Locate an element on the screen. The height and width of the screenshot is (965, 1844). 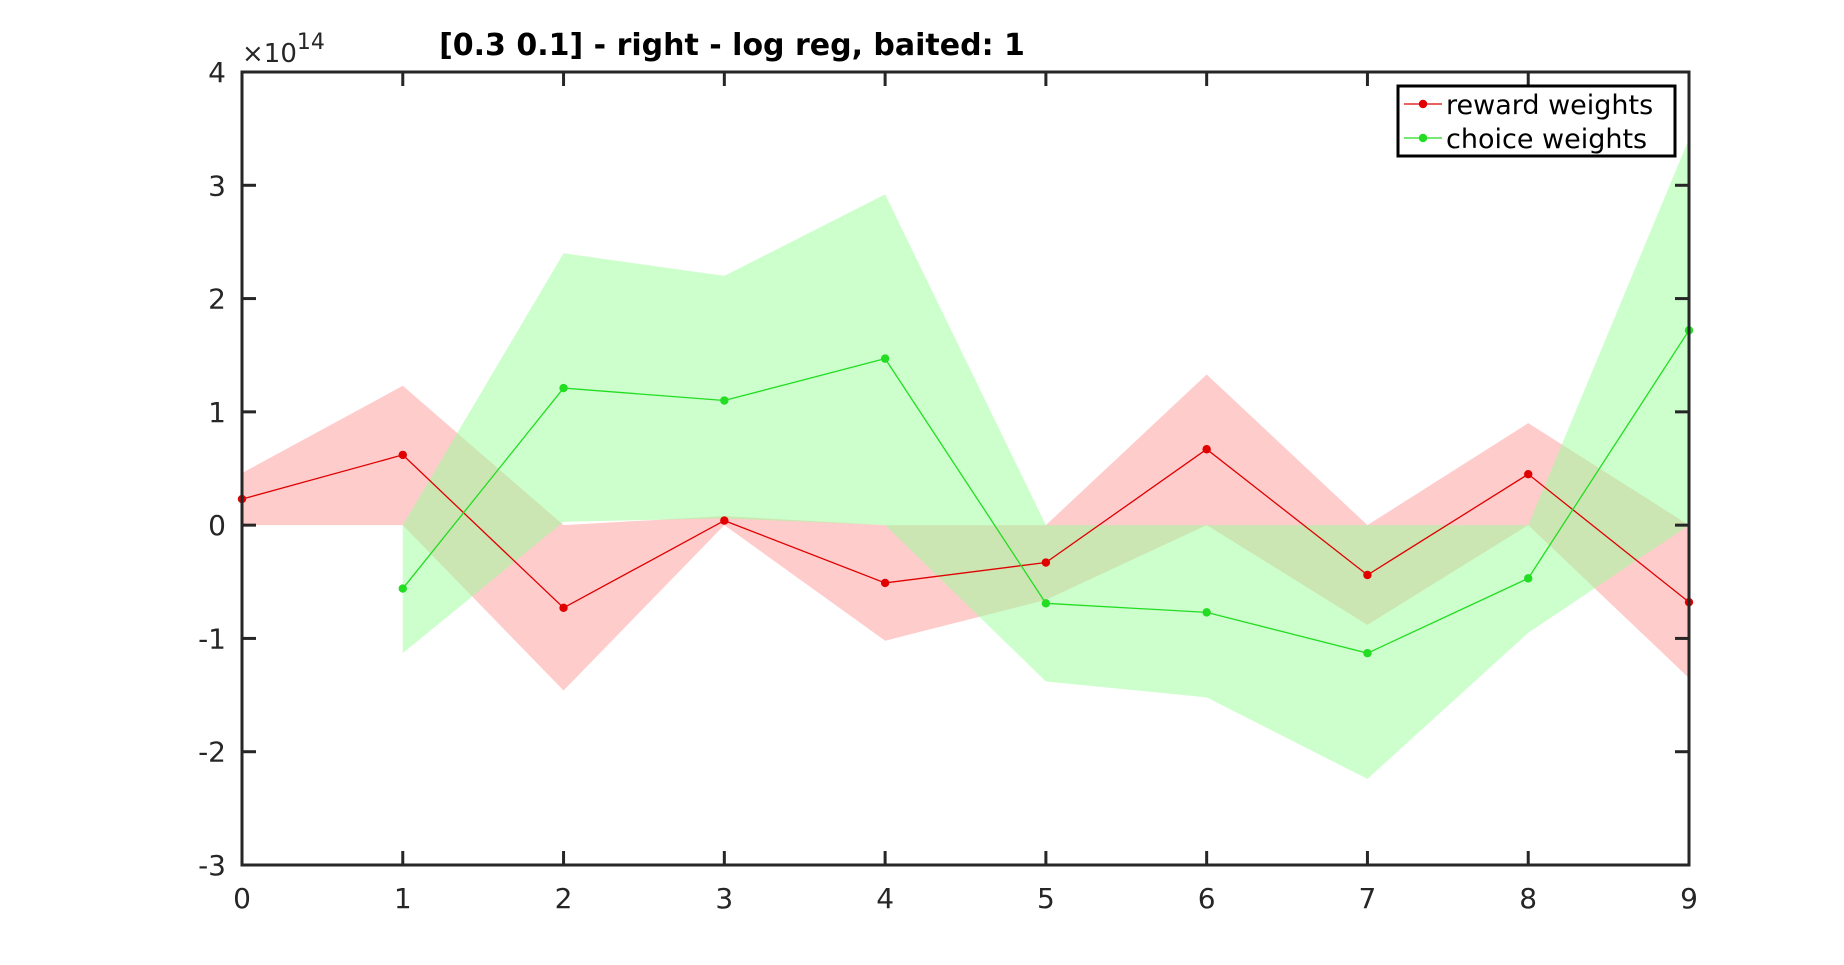
y-tick-label: 3 is located at coordinates (217, 185).